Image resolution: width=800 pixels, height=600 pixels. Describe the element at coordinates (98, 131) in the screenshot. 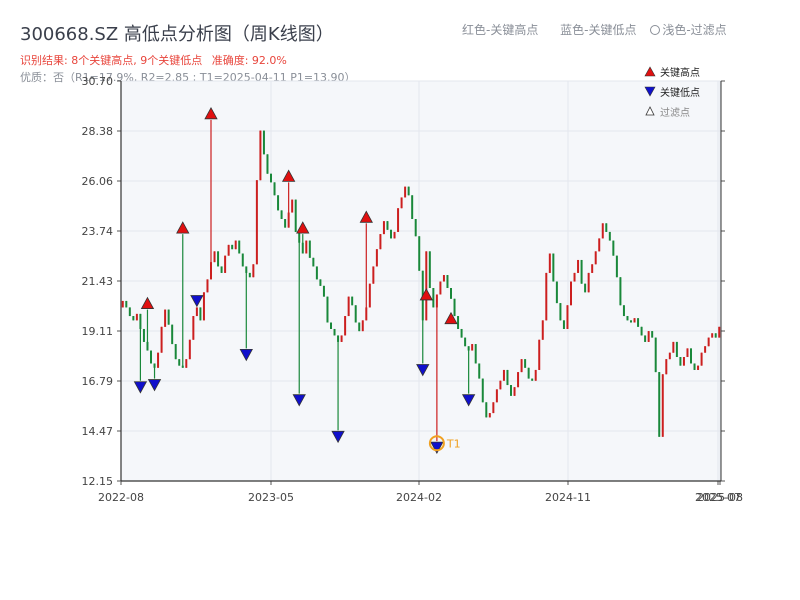

I see `y-tick-label: 28.38` at that location.